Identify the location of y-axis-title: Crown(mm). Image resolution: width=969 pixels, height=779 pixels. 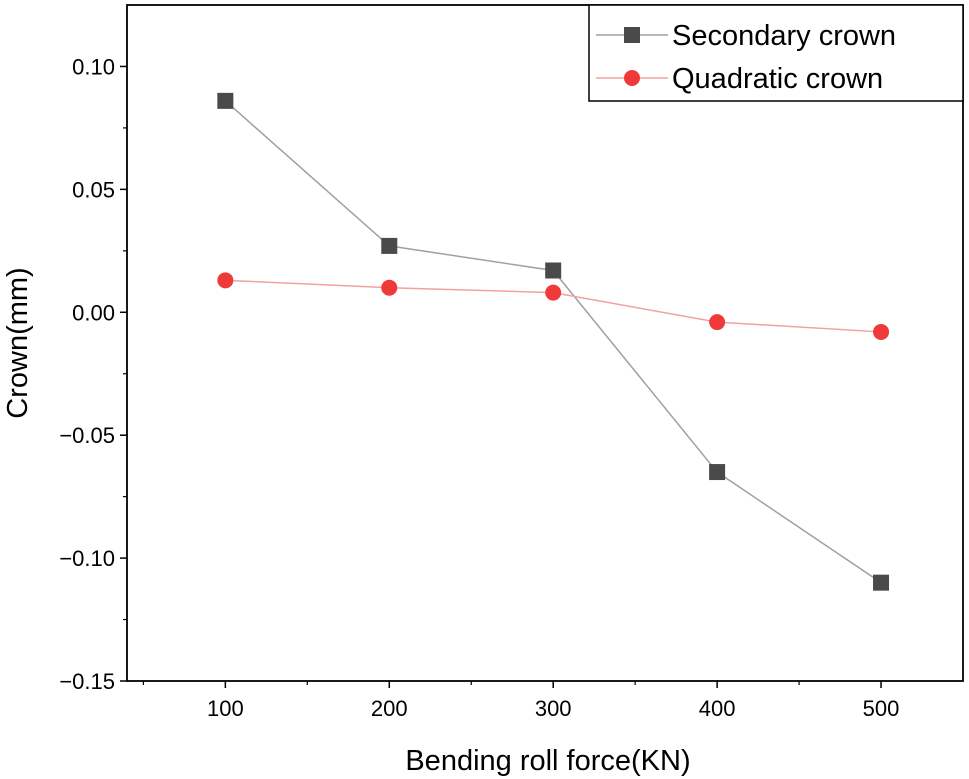
(18, 342).